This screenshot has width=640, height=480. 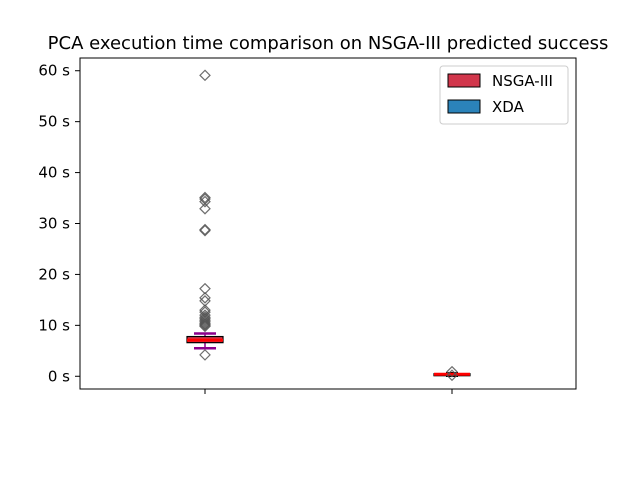 I want to click on y-tick-label: 60 s, so click(x=54, y=71).